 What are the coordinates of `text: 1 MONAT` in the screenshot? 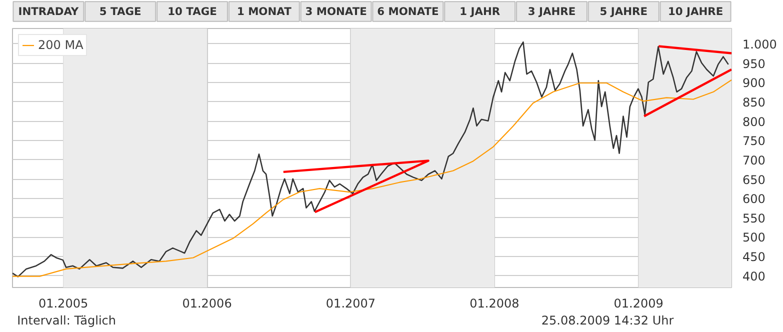 It's located at (264, 11).